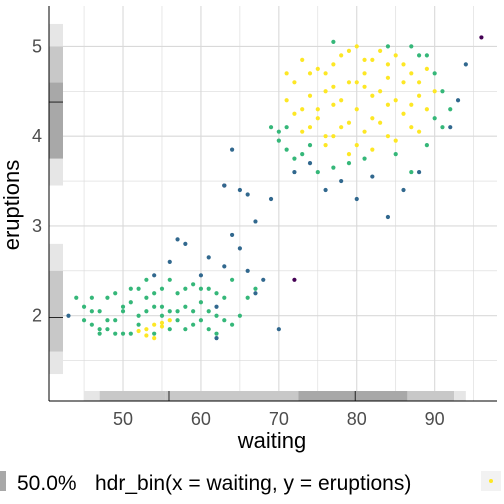 The height and width of the screenshot is (504, 504). What do you see at coordinates (491, 481) in the screenshot?
I see `legend-key-point` at bounding box center [491, 481].